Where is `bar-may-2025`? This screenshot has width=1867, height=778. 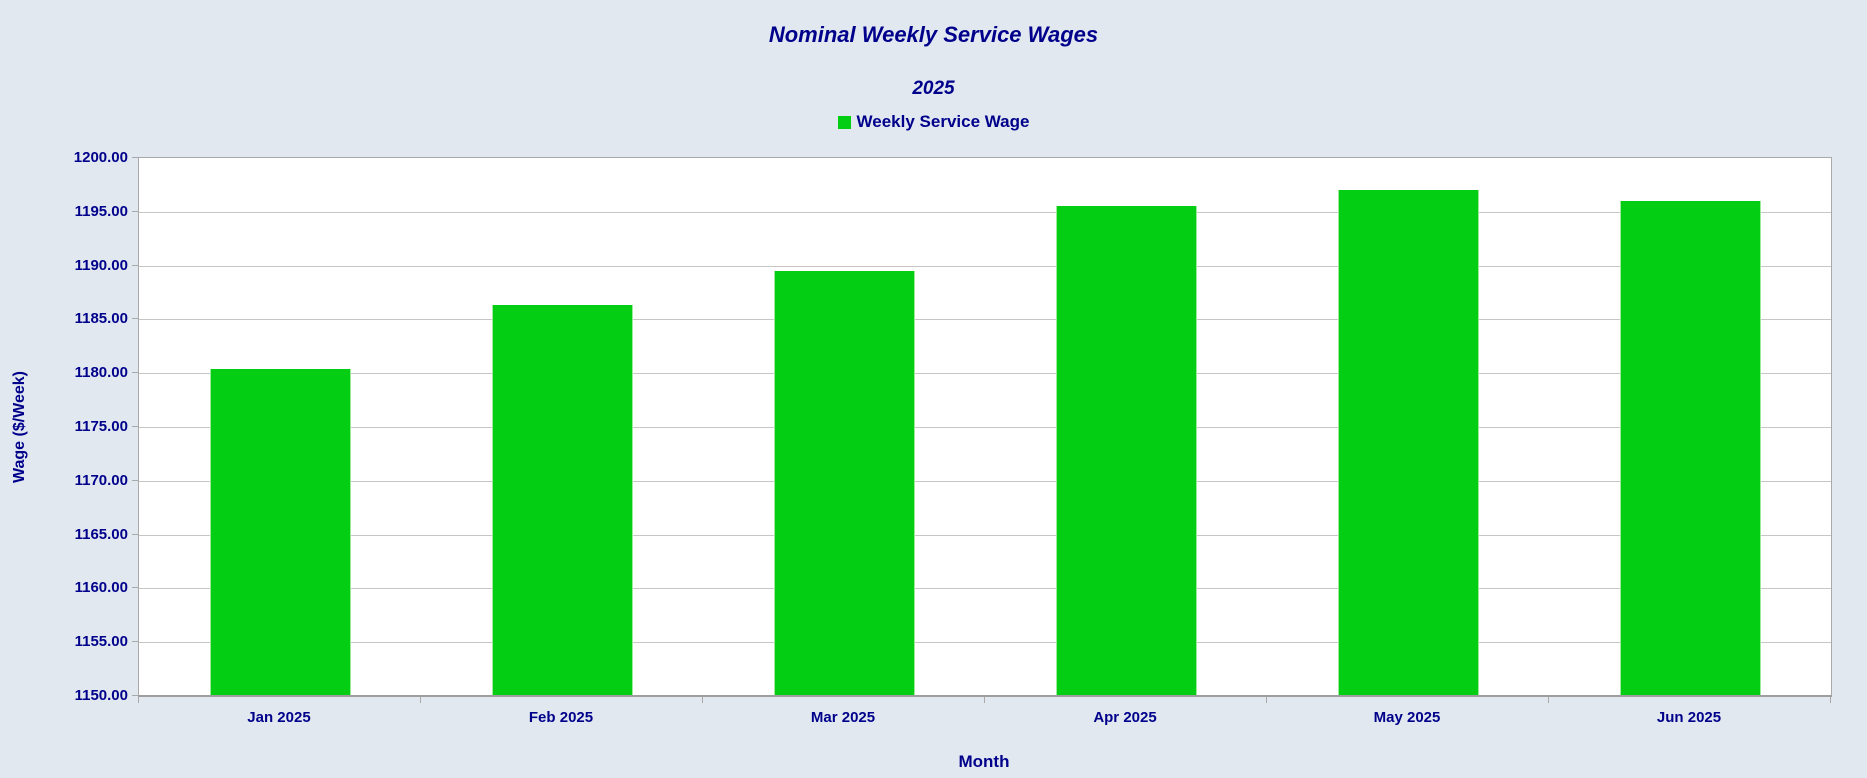
bar-may-2025 is located at coordinates (1408, 443).